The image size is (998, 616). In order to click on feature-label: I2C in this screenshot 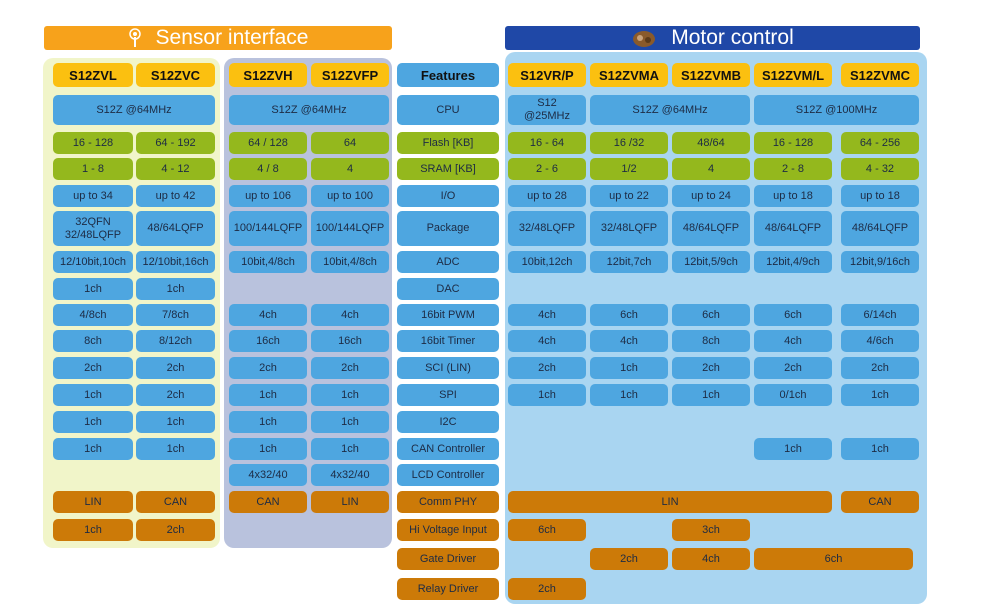, I will do `click(448, 422)`.